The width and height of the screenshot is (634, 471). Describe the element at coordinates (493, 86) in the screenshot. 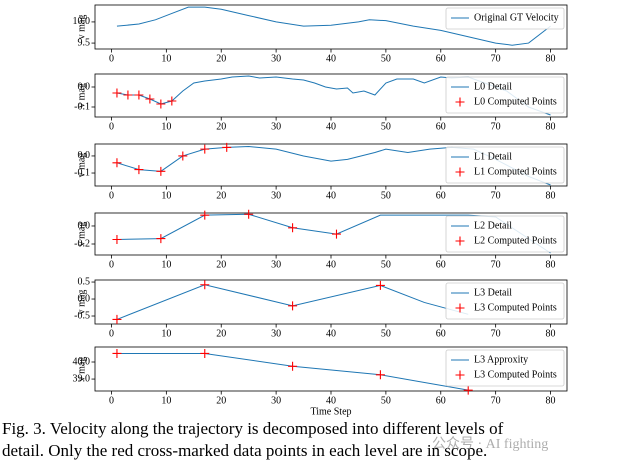

I see `legend-label: L0 Detail` at that location.